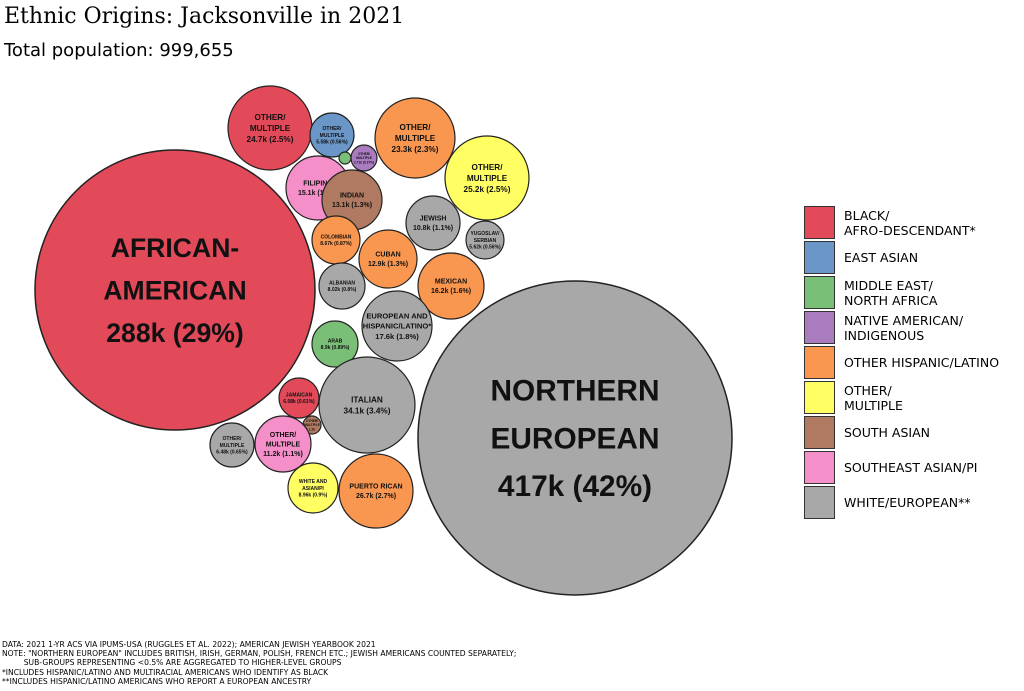  Describe the element at coordinates (433, 219) in the screenshot. I see `bubble-label: JEWISH` at that location.